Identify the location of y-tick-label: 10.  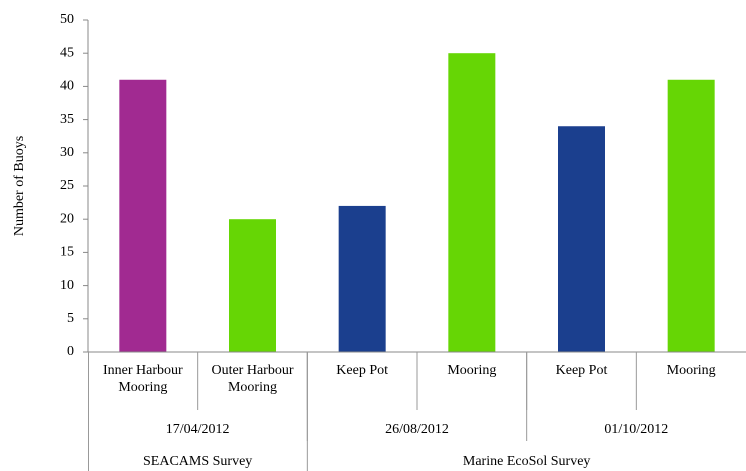
(67, 285).